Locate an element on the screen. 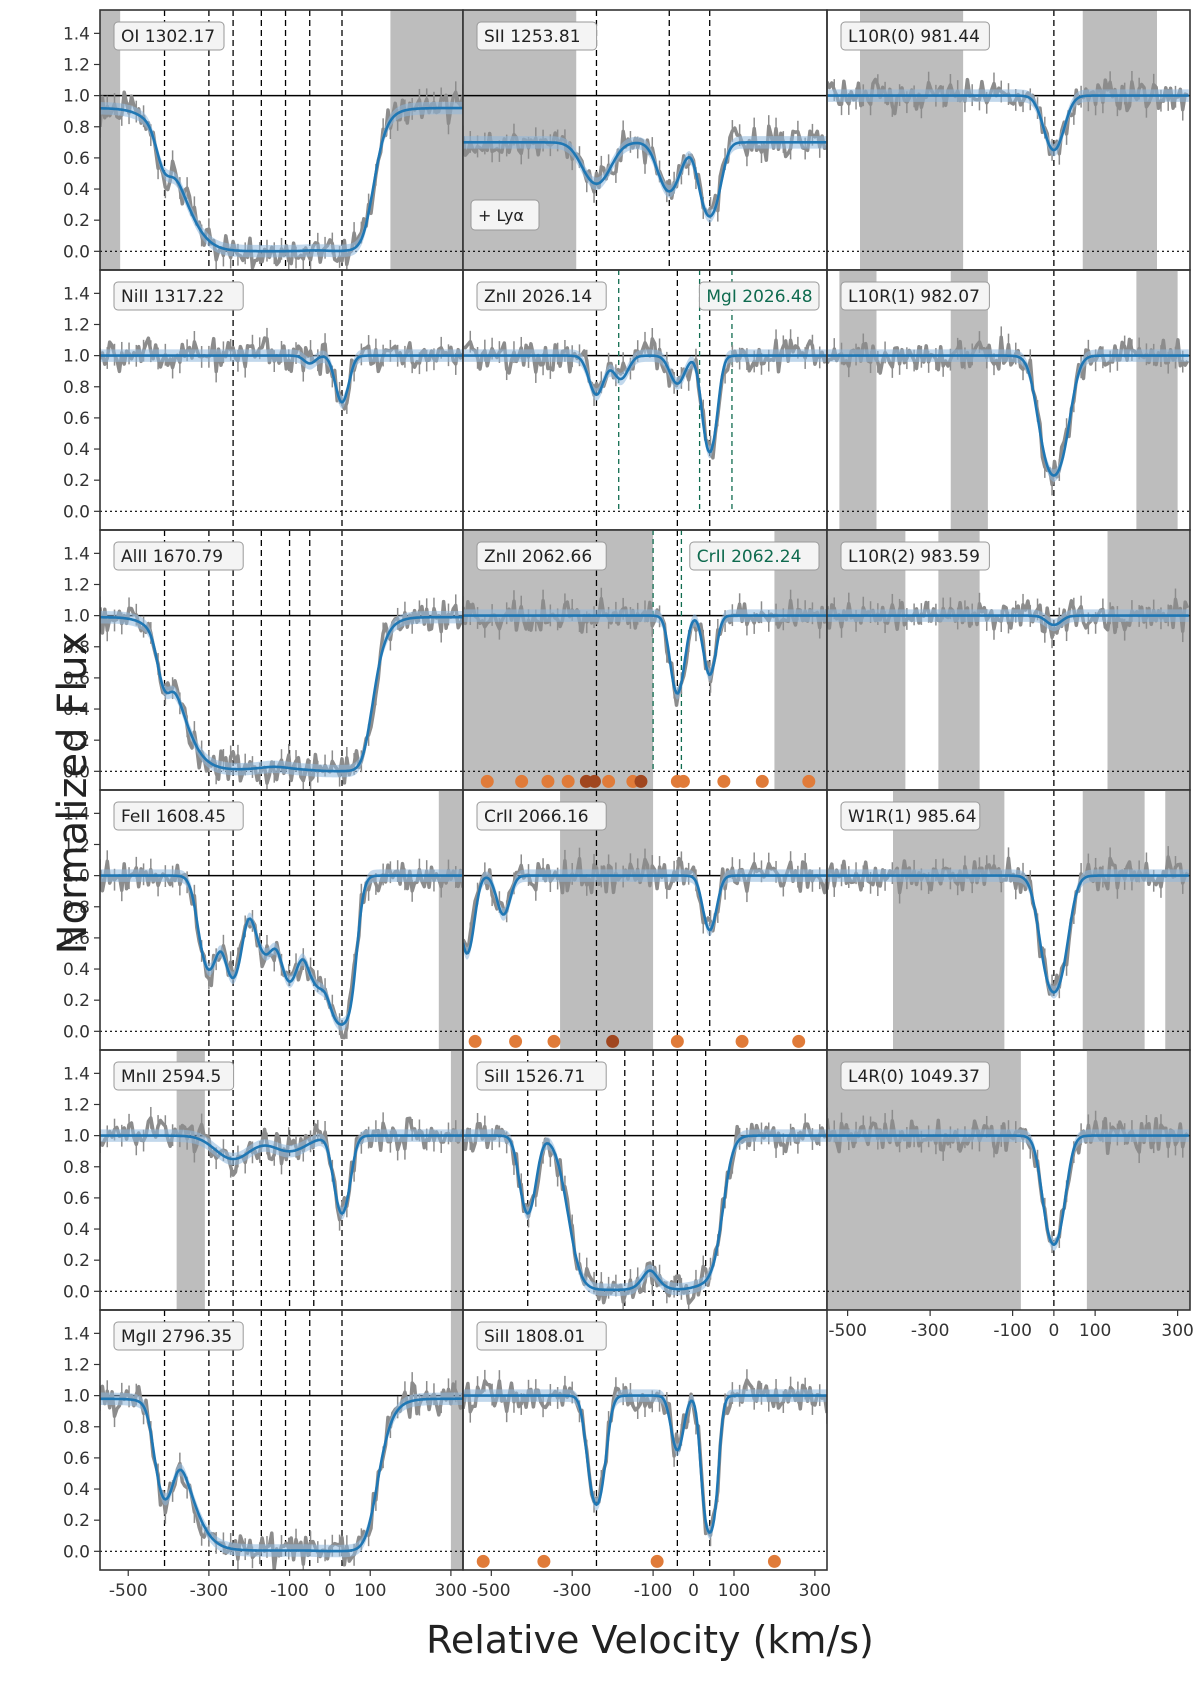  panel-label: MnII 2594.5 is located at coordinates (174, 1076).